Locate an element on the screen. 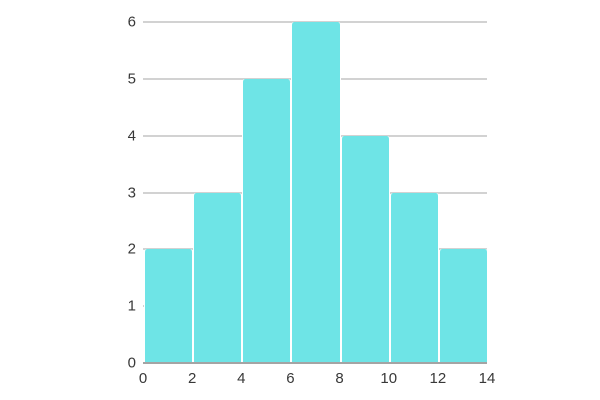 This screenshot has width=600, height=400. y-tick-label-5: 5 is located at coordinates (131, 79).